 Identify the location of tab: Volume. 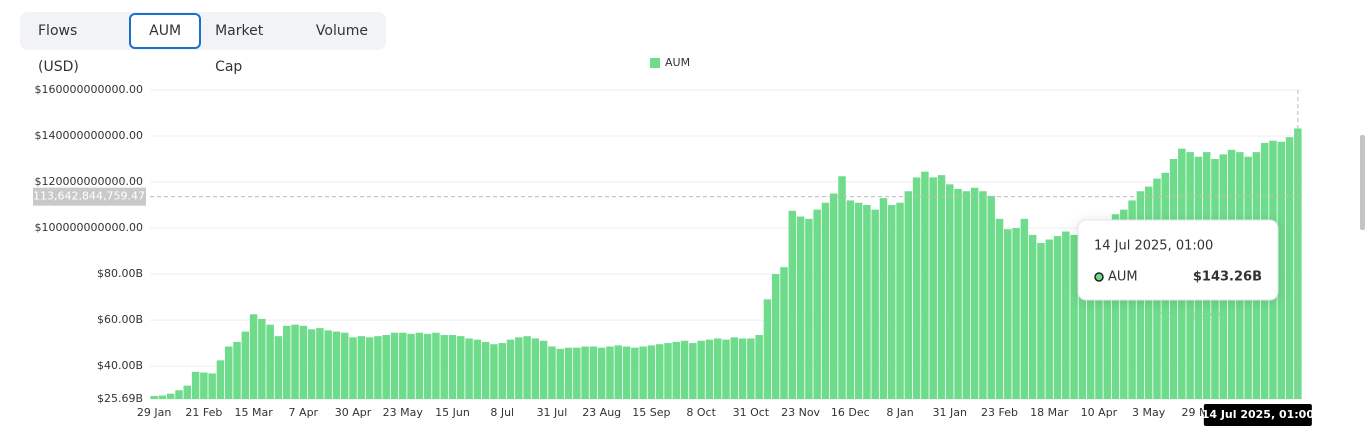
(341, 31).